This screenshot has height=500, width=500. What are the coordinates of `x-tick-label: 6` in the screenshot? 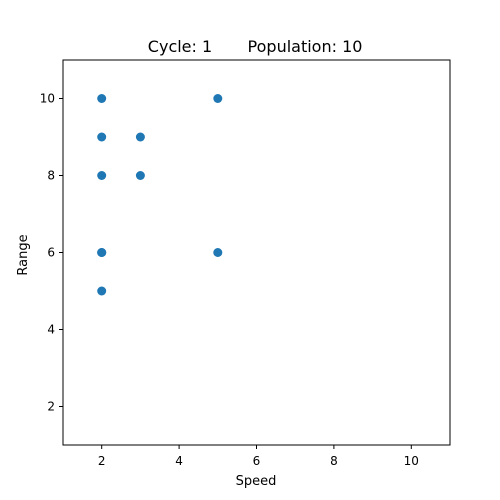 It's located at (257, 461).